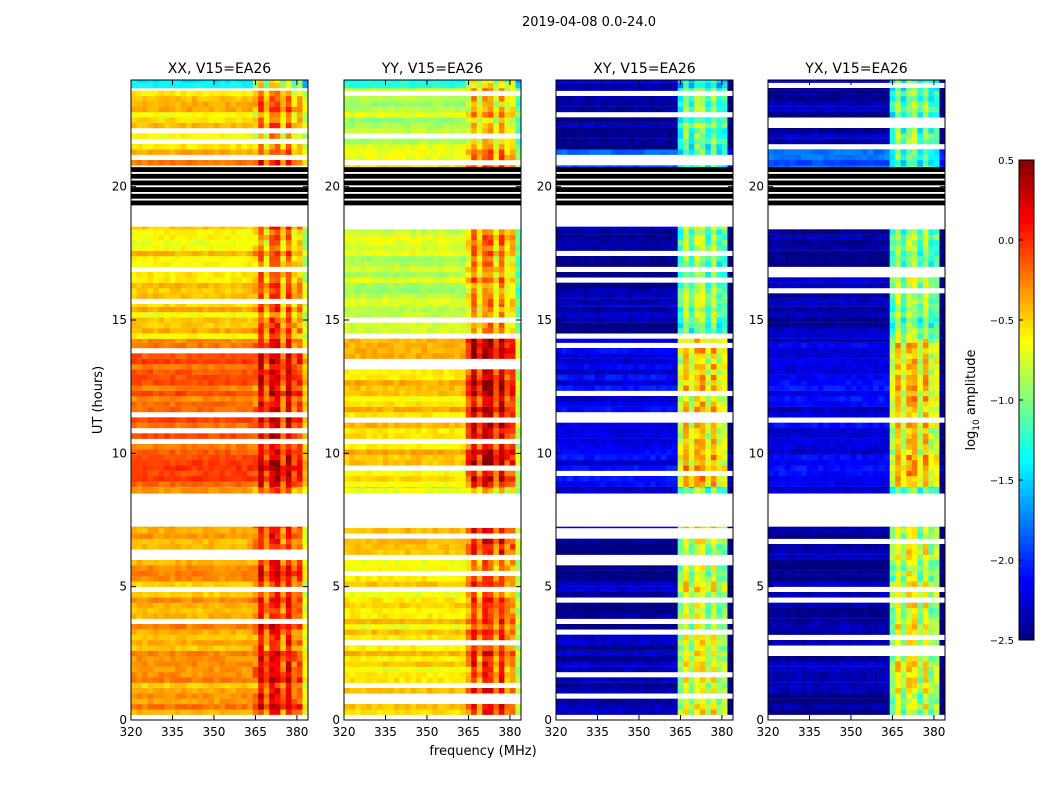 This screenshot has height=800, width=1050. Describe the element at coordinates (296, 732) in the screenshot. I see `x-tick-label: 380` at that location.